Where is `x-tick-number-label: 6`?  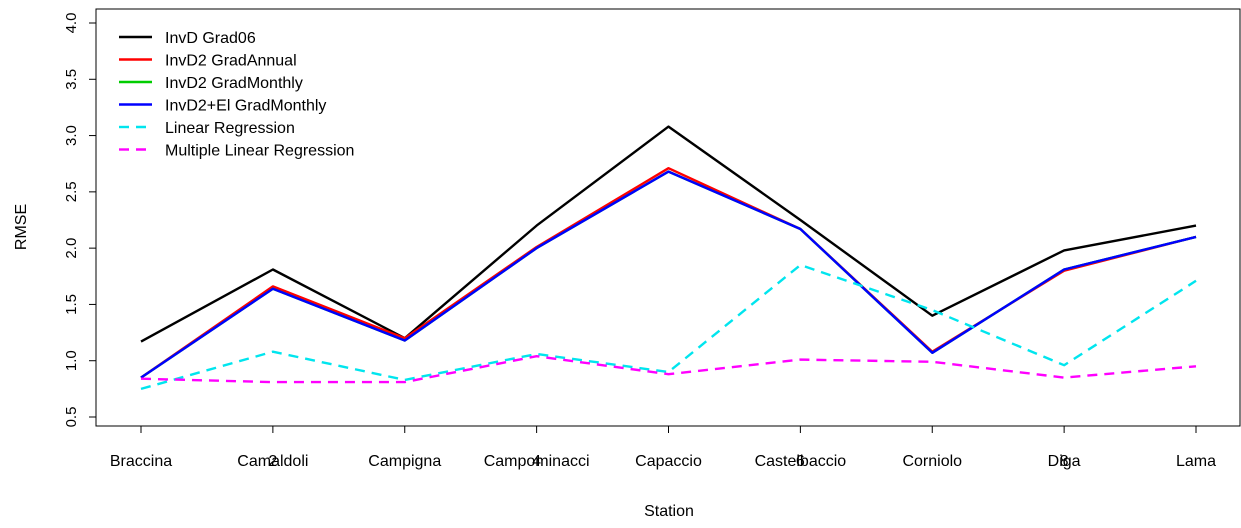 x-tick-number-label: 6 is located at coordinates (800, 461).